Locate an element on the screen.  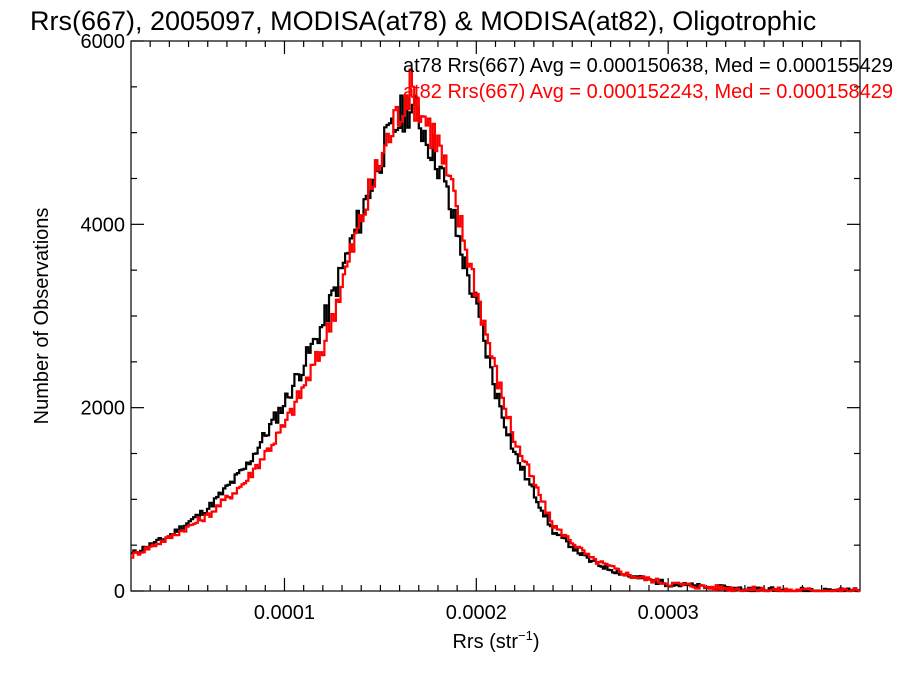
y-tick-label: 6000 is located at coordinates (103, 42).